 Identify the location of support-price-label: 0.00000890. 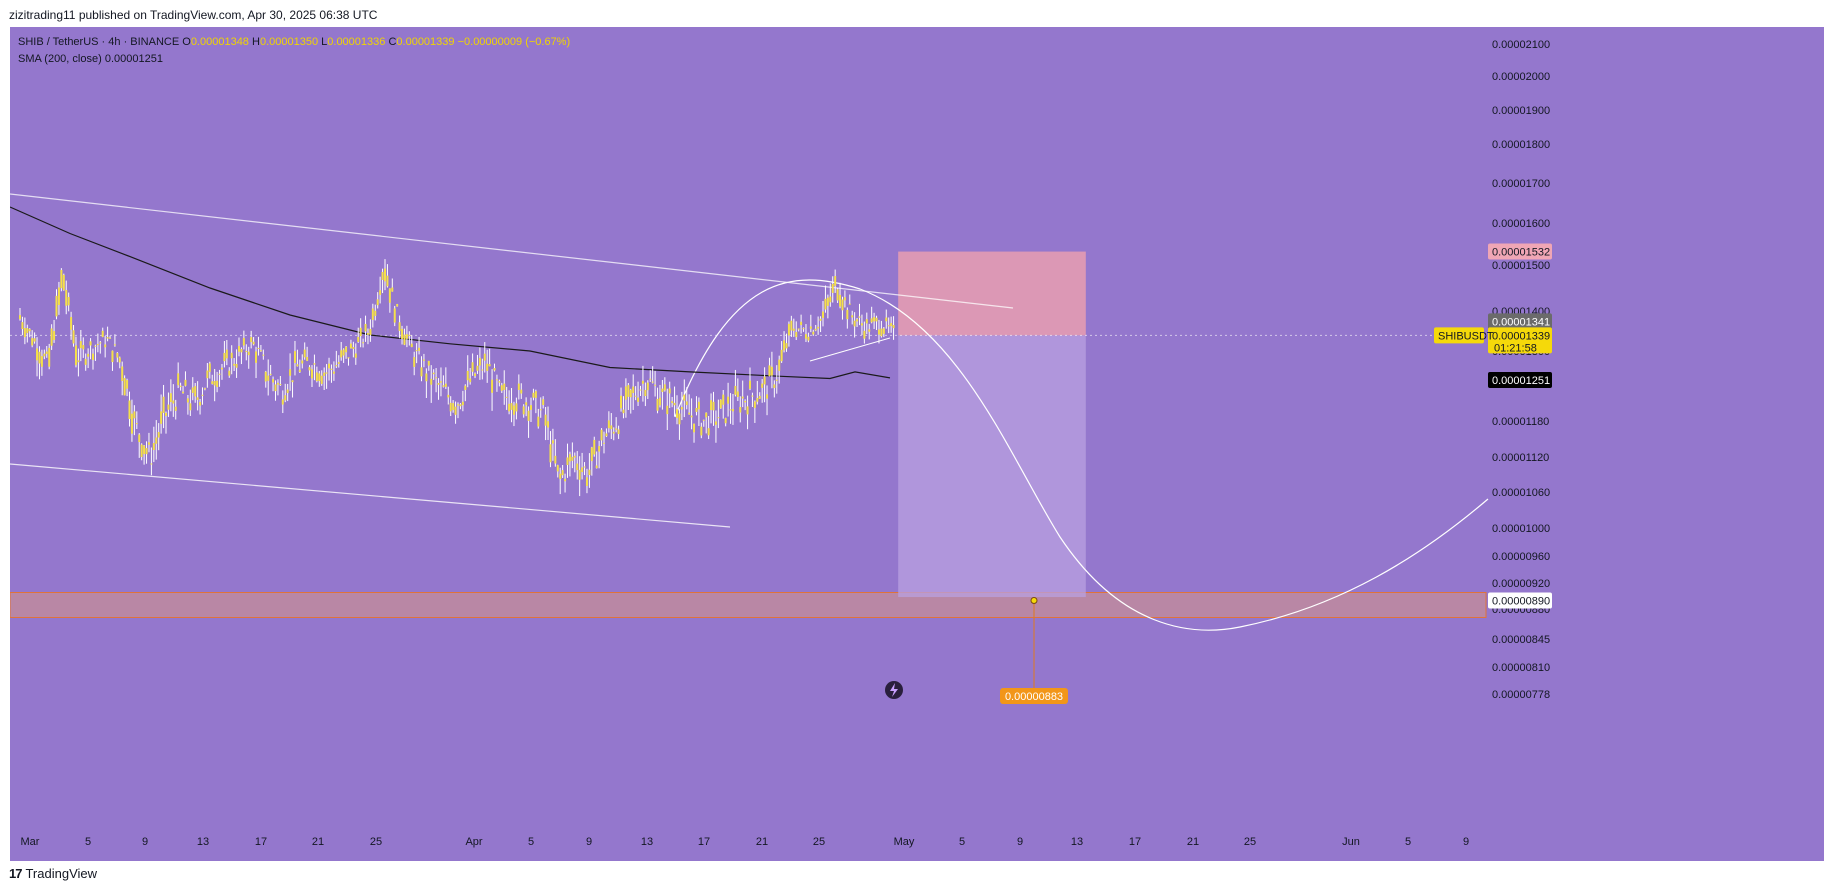
(1521, 602).